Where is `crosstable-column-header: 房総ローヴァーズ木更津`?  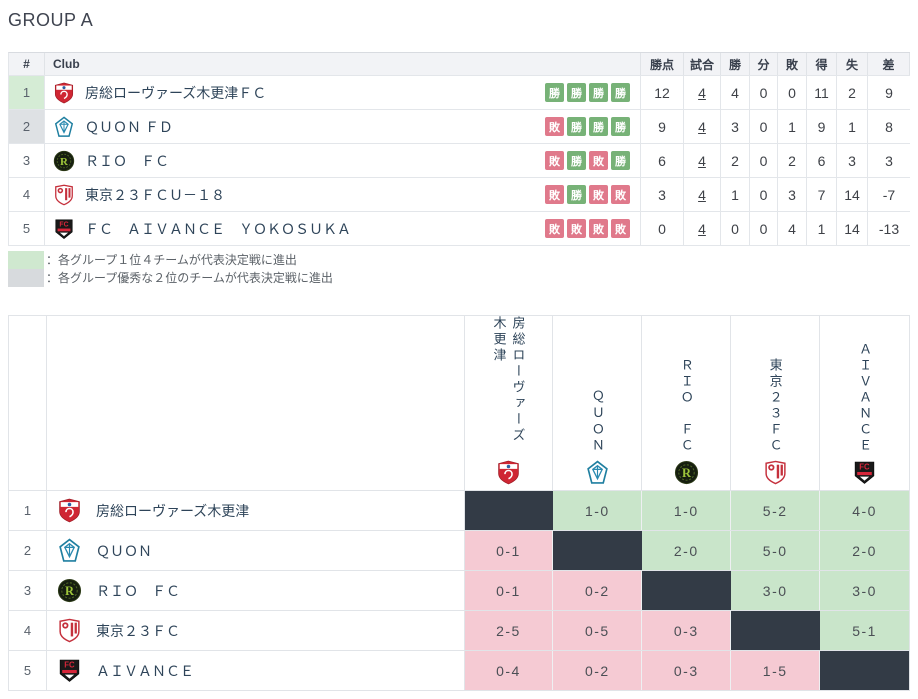 crosstable-column-header: 房総ローヴァーズ木更津 is located at coordinates (509, 403).